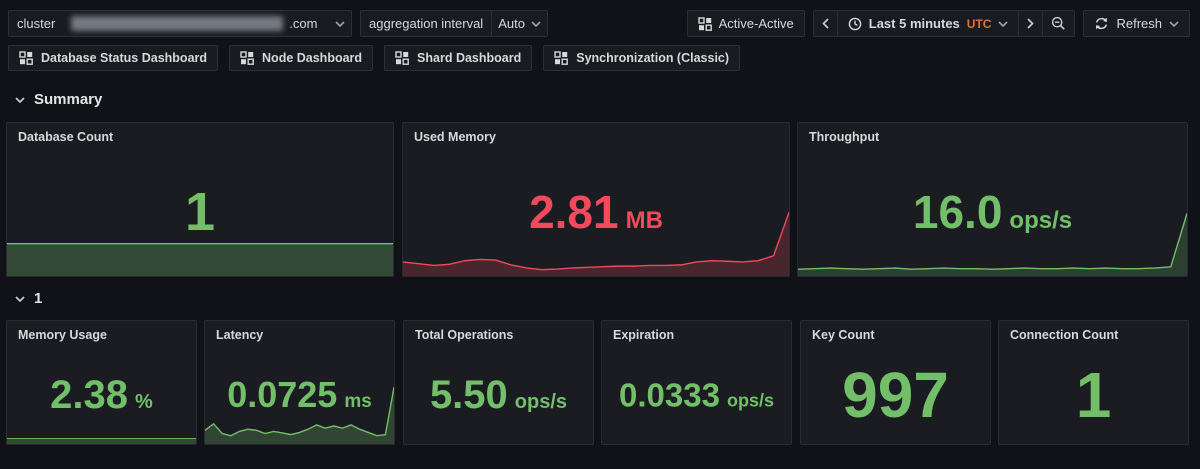 The image size is (1200, 469). What do you see at coordinates (756, 23) in the screenshot?
I see `active-active-label: Active-Active` at bounding box center [756, 23].